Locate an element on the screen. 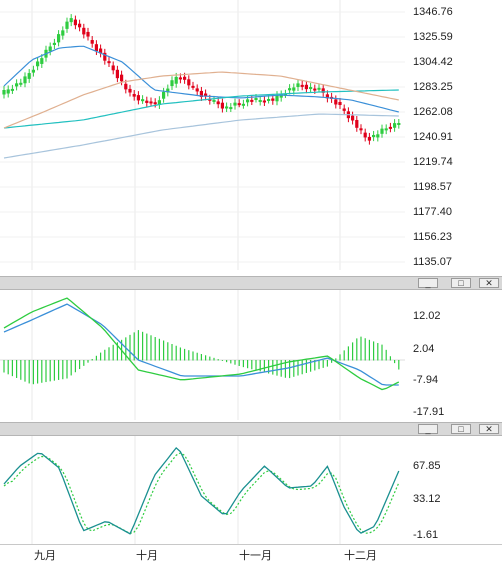 Image resolution: width=502 pixels, height=563 pixels. price-y-label: 1240.91 is located at coordinates (433, 137).